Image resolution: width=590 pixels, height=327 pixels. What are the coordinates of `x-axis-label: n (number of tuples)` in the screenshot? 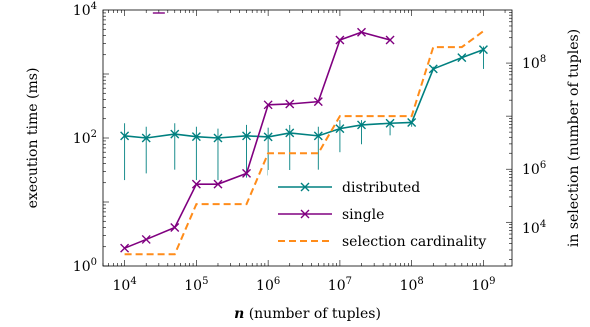 It's located at (307, 314).